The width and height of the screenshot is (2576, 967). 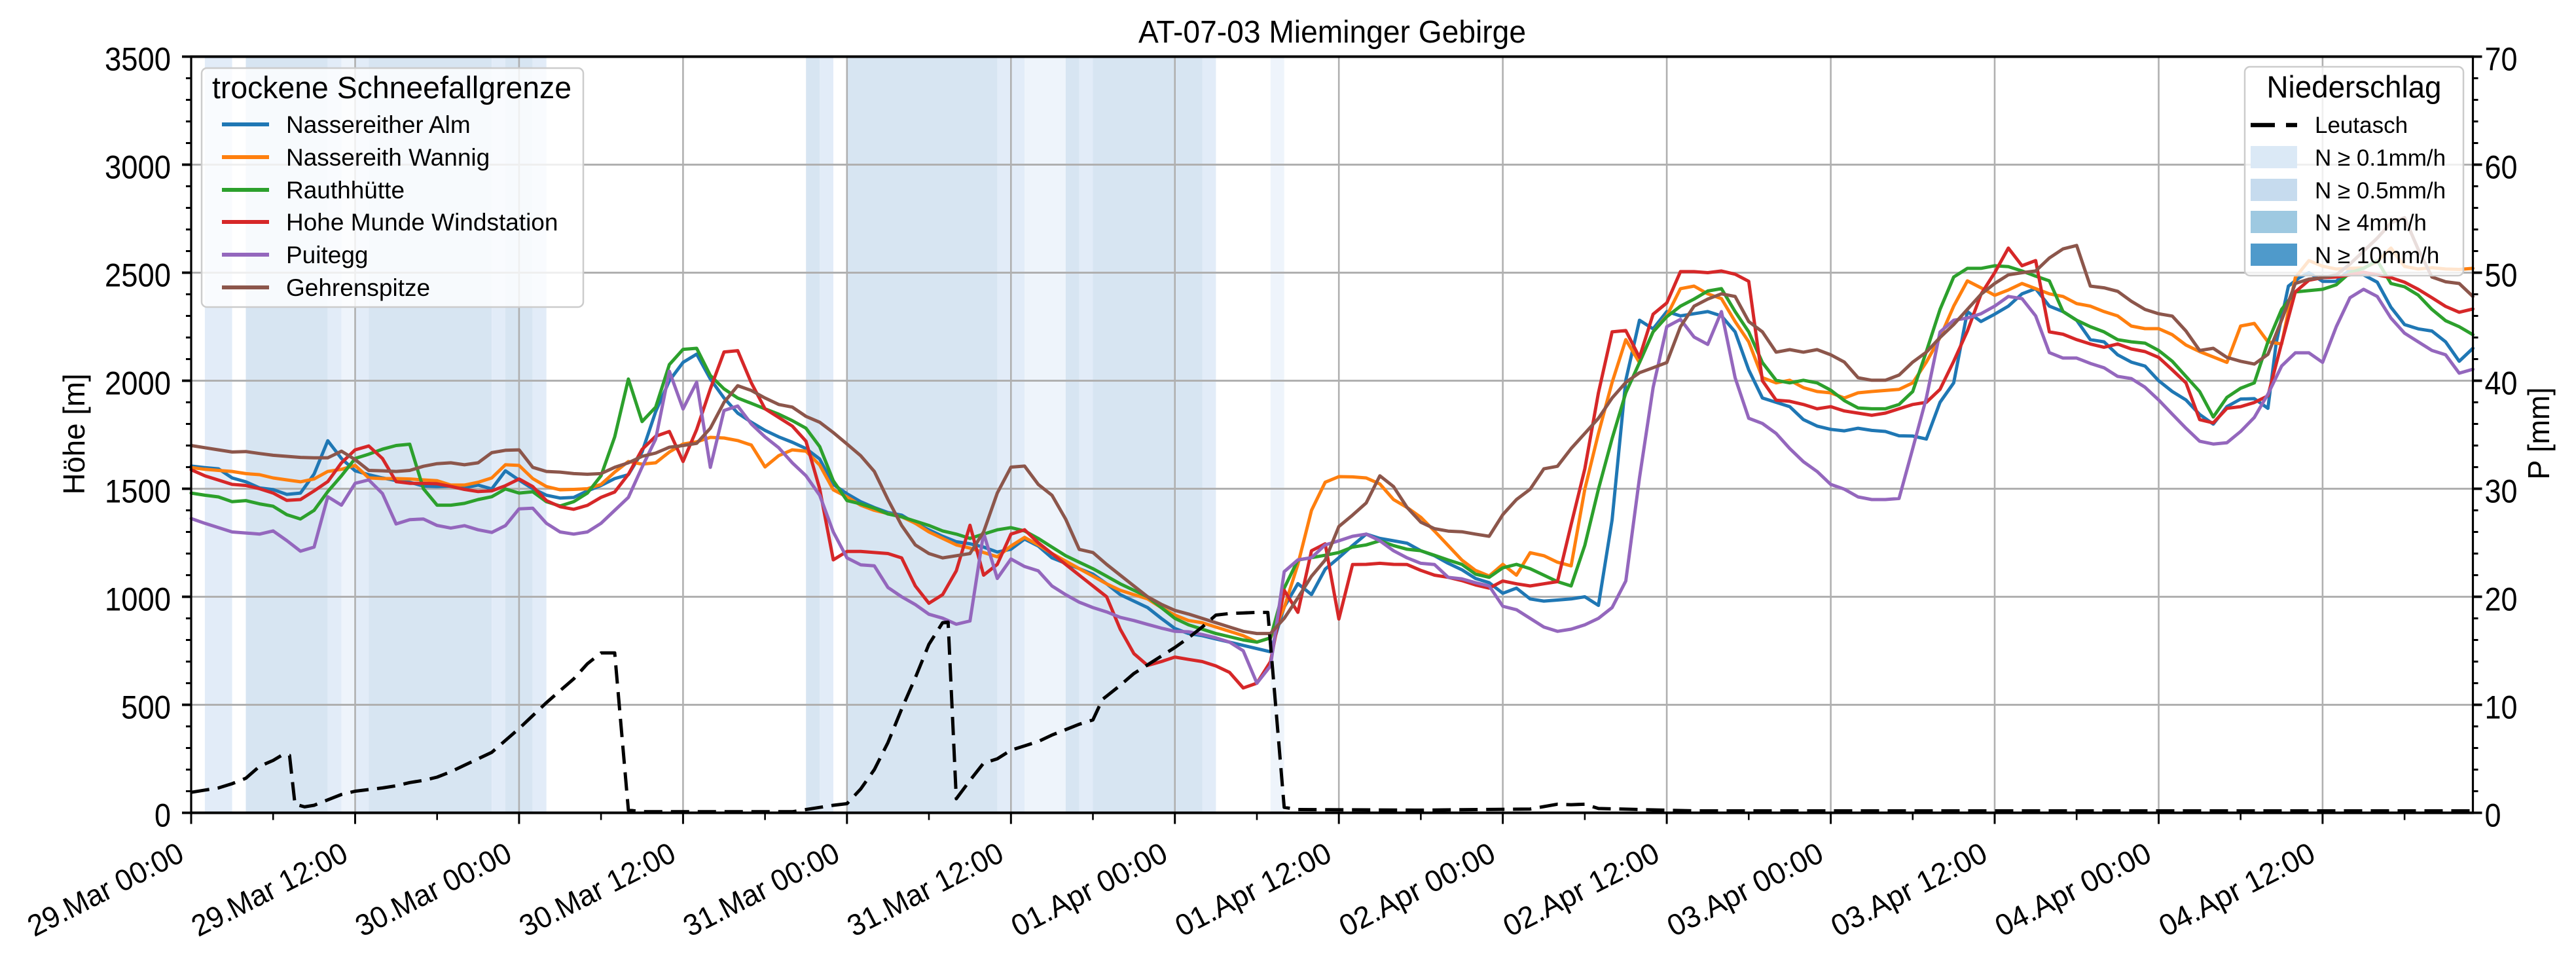 What do you see at coordinates (345, 190) in the screenshot?
I see `svg-text: Rauthhütte` at bounding box center [345, 190].